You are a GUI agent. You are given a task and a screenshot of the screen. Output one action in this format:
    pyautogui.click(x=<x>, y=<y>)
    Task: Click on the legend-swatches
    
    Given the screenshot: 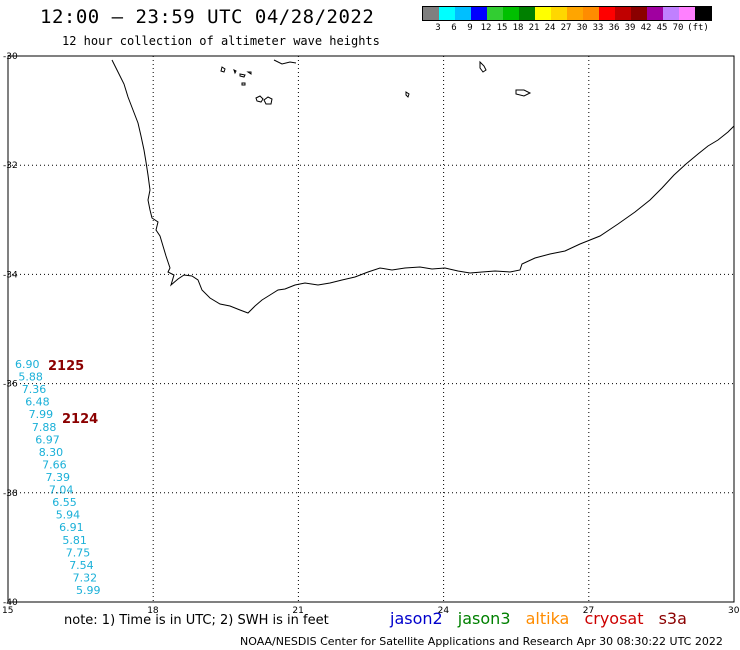 What is the action you would take?
    pyautogui.click(x=567, y=13)
    